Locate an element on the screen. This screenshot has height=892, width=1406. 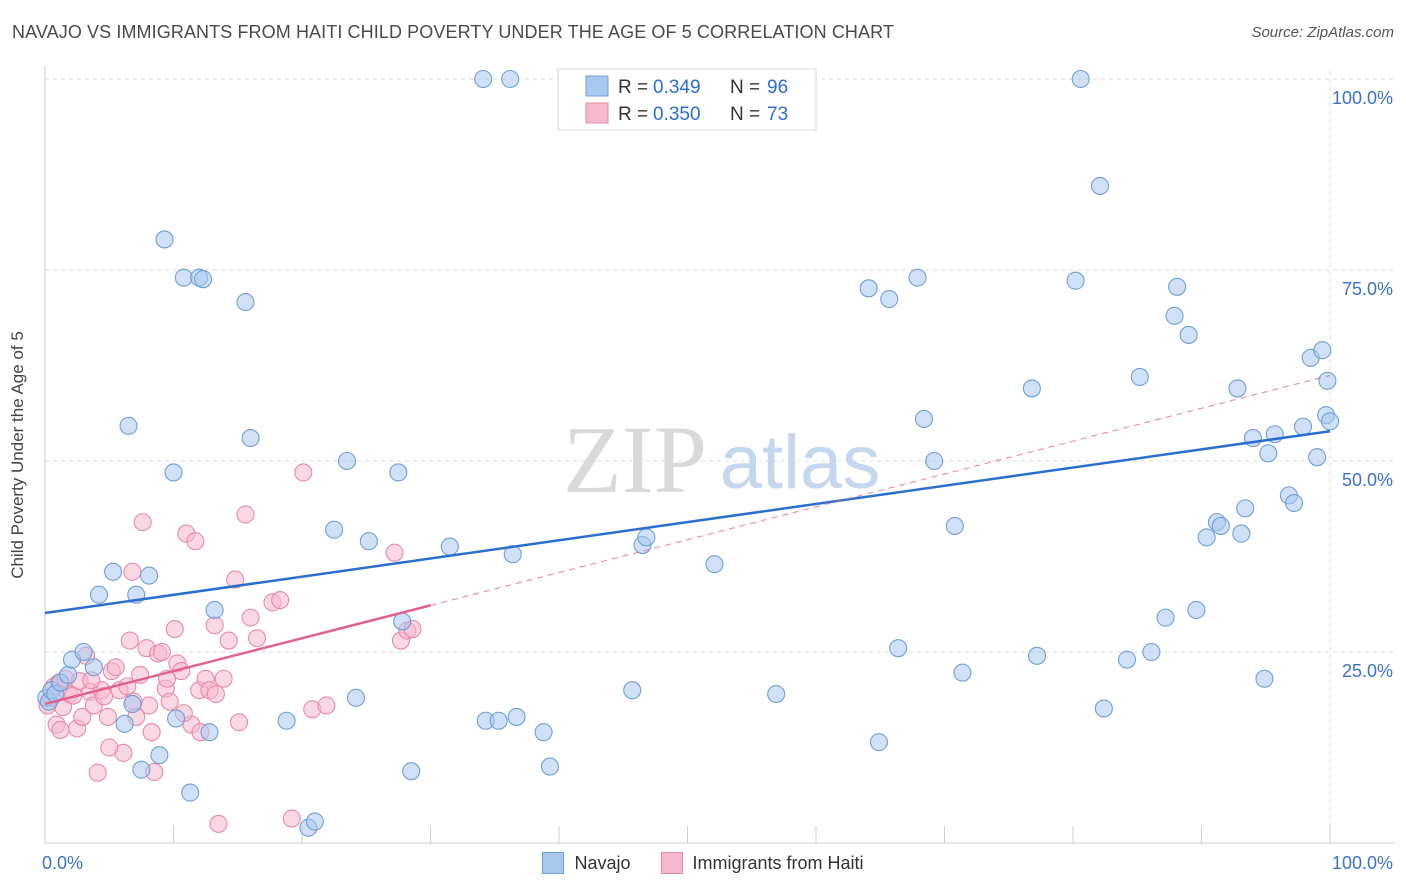
stats-legend: R = 0.349 N = 96 R = 0.350 N = 73 is located at coordinates (687, 99).